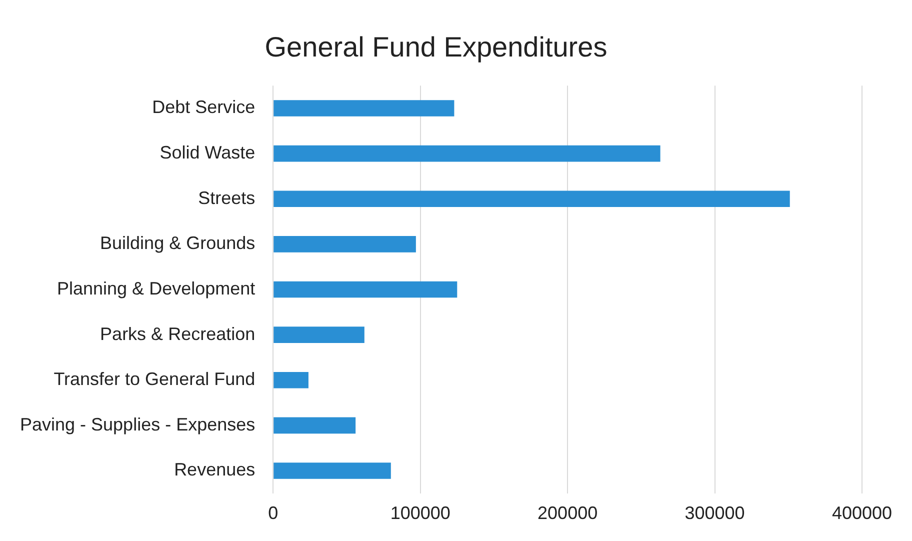 The width and height of the screenshot is (912, 541). What do you see at coordinates (156, 288) in the screenshot?
I see `y-tick-label: Planning & Development` at bounding box center [156, 288].